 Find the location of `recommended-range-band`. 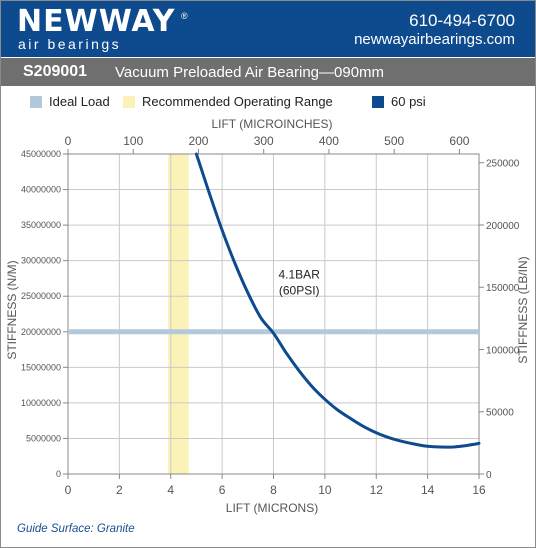

recommended-range-band is located at coordinates (178, 314).